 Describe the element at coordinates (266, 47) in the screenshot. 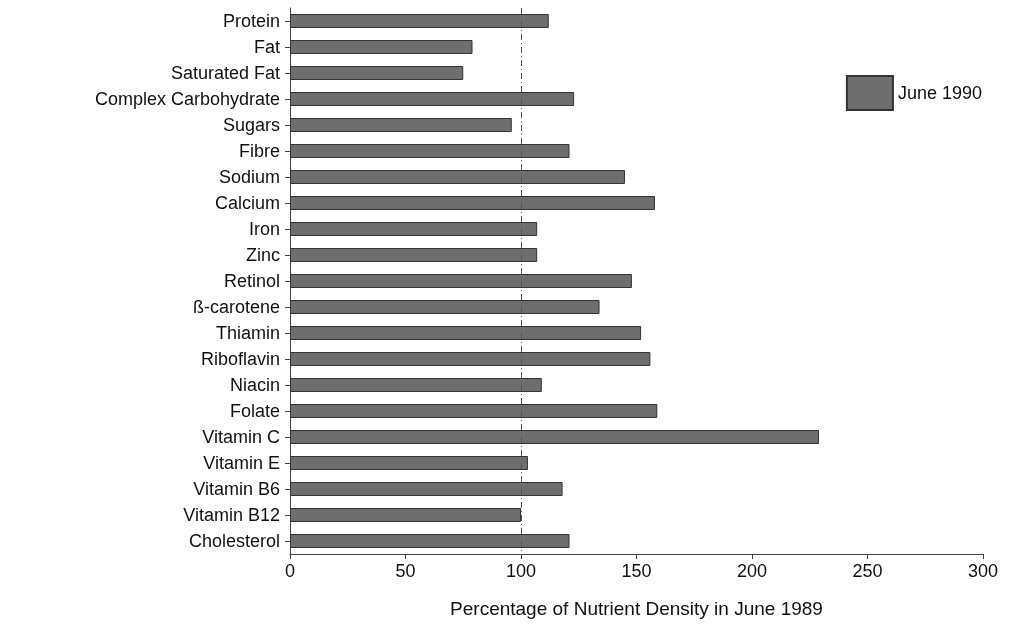

I see `y-tick-label: Fat` at that location.